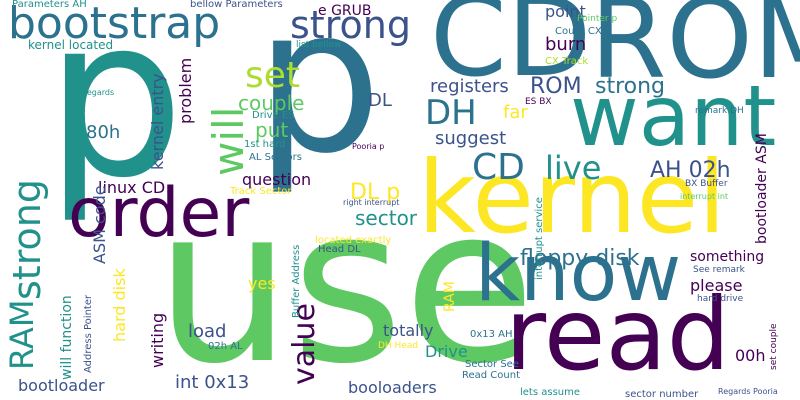  I want to click on word-dl: DL, so click(380, 100).